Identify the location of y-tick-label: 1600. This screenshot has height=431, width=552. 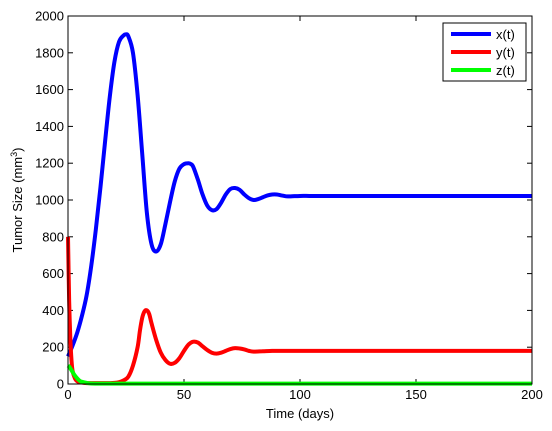
(49, 89).